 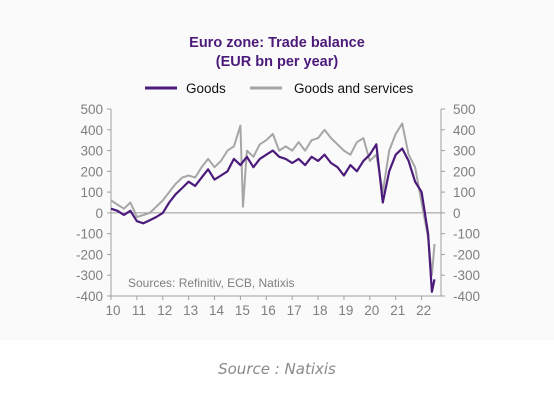 What do you see at coordinates (217, 310) in the screenshot?
I see `x-tick-label: 14` at bounding box center [217, 310].